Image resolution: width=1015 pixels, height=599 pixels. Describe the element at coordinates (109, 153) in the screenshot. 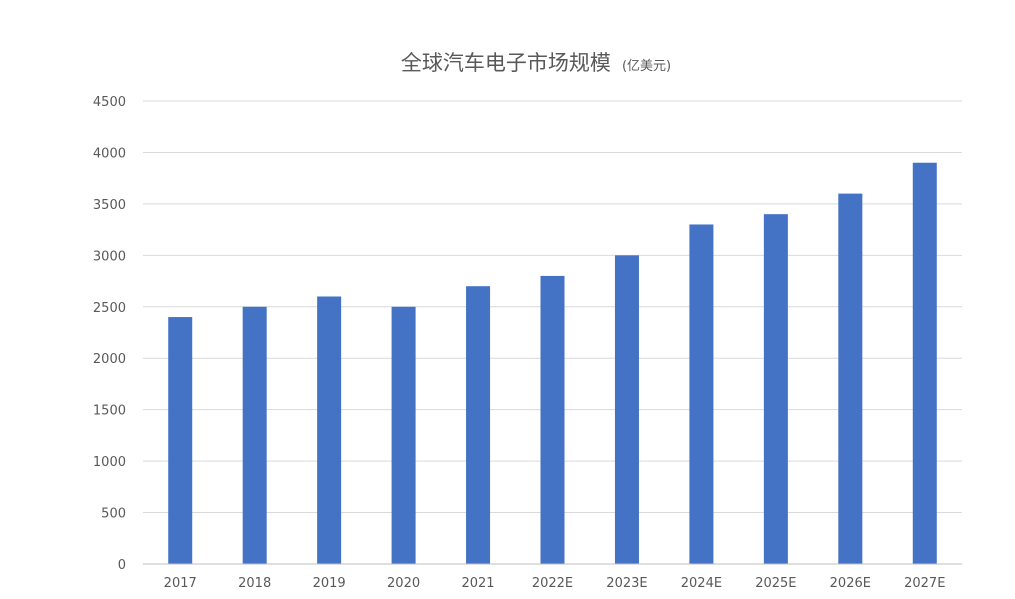

I see `y-tick-label: 4000` at that location.